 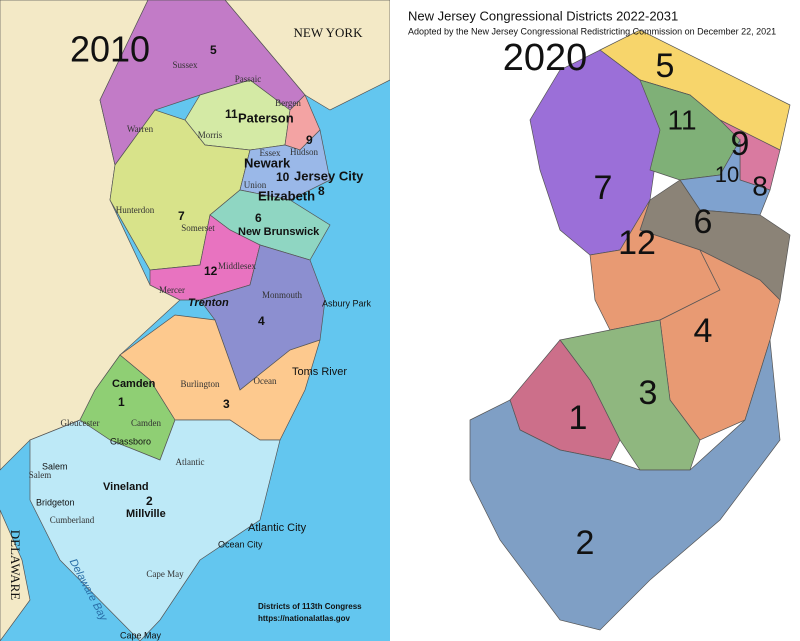 What do you see at coordinates (72, 520) in the screenshot?
I see `county-label: Cumberland` at bounding box center [72, 520].